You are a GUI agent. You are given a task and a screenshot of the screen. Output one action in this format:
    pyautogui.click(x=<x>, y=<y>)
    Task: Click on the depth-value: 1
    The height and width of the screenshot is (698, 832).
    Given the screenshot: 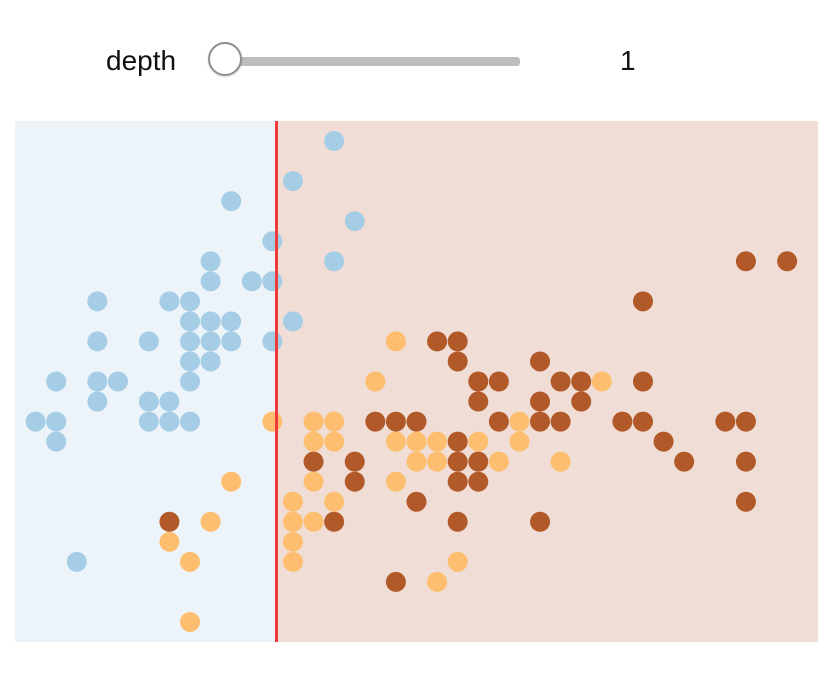 What is the action you would take?
    pyautogui.click(x=628, y=60)
    